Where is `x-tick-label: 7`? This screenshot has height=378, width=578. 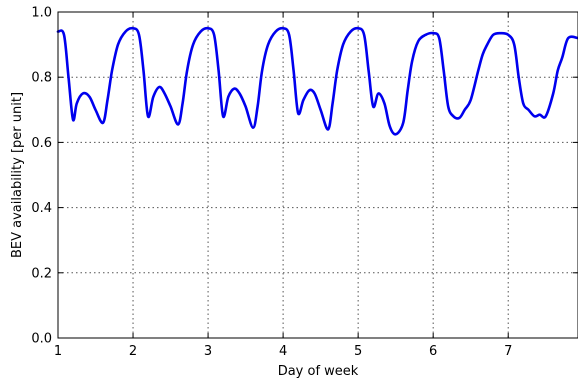 x-tick-label: 7 is located at coordinates (508, 351).